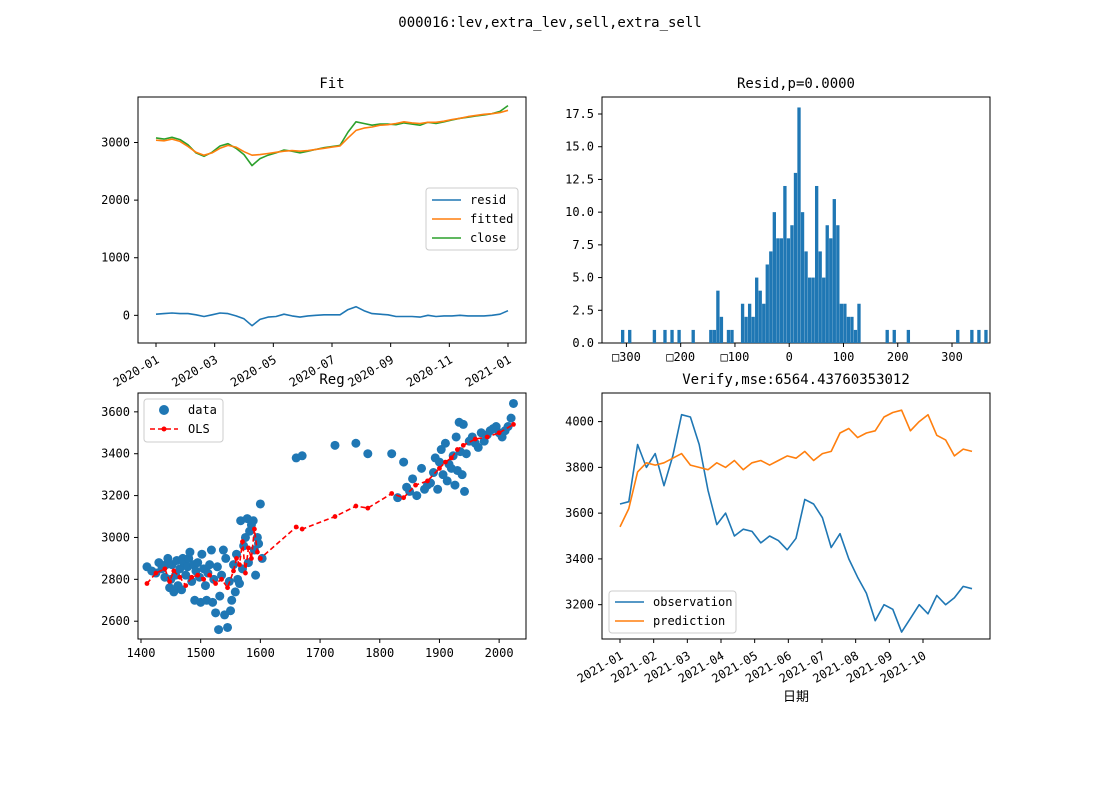 The height and width of the screenshot is (800, 1100). Describe the element at coordinates (199, 429) in the screenshot. I see `reg-legend-ols-label: OLS` at that location.